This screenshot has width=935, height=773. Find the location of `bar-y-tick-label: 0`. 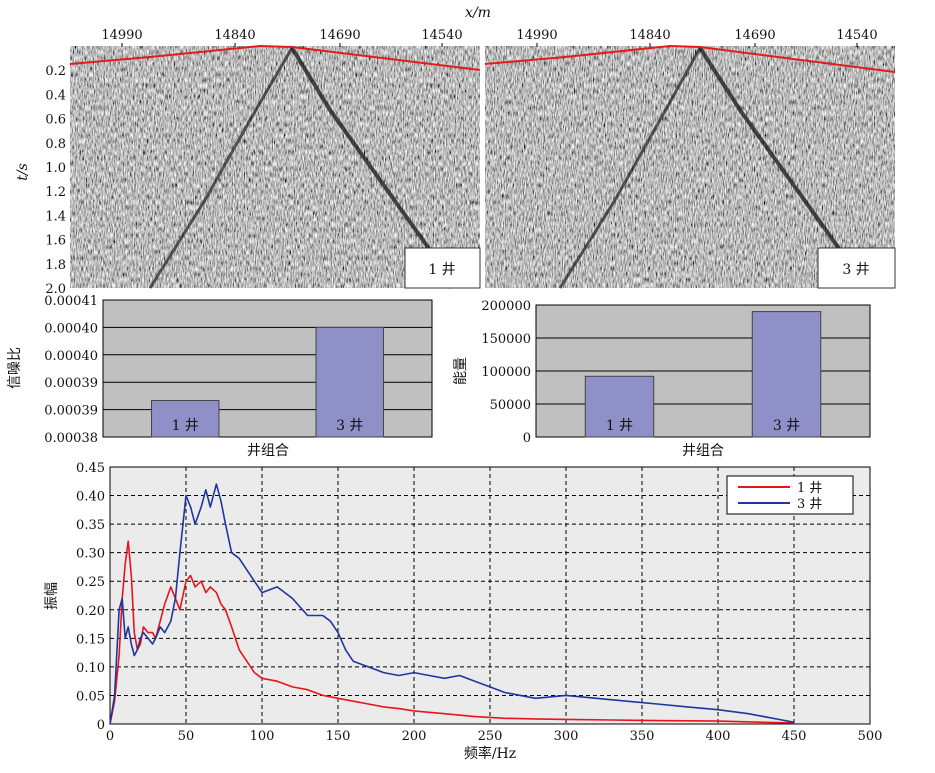

bar-y-tick-label: 0 is located at coordinates (527, 438).